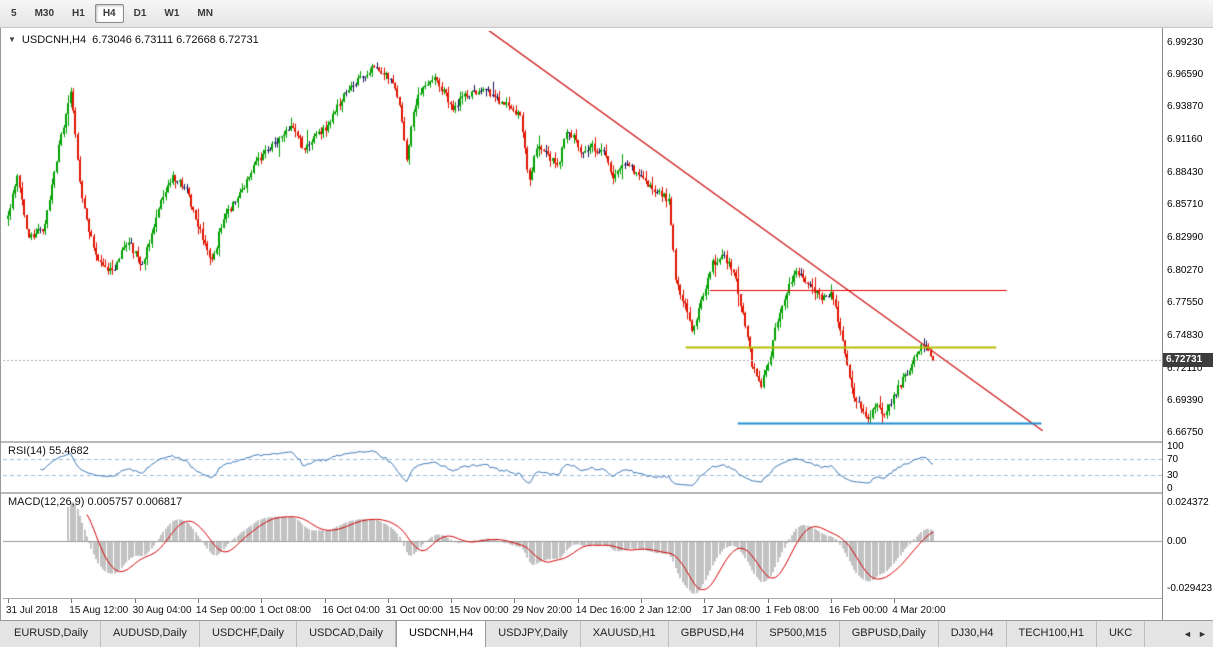 The width and height of the screenshot is (1213, 647). I want to click on price-axis-label: 6.80270, so click(1185, 270).